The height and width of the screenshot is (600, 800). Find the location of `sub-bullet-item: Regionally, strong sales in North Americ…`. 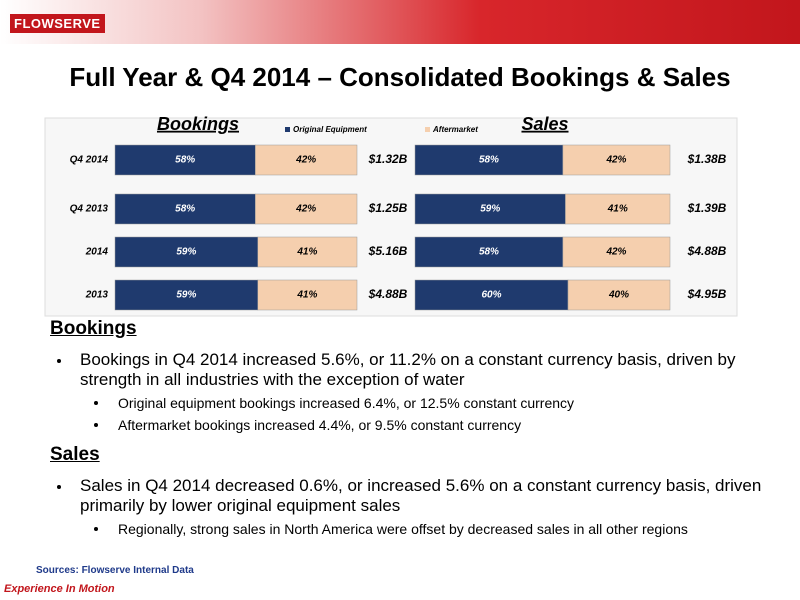

sub-bullet-item: Regionally, strong sales in North Americ… is located at coordinates (415, 529).